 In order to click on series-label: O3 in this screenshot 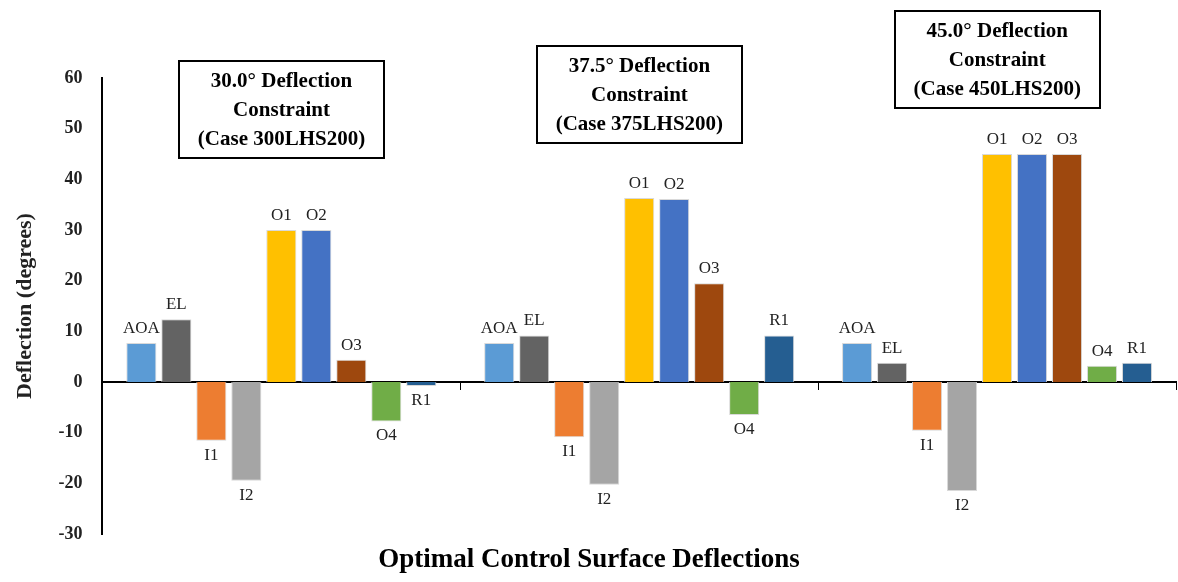, I will do `click(351, 344)`.